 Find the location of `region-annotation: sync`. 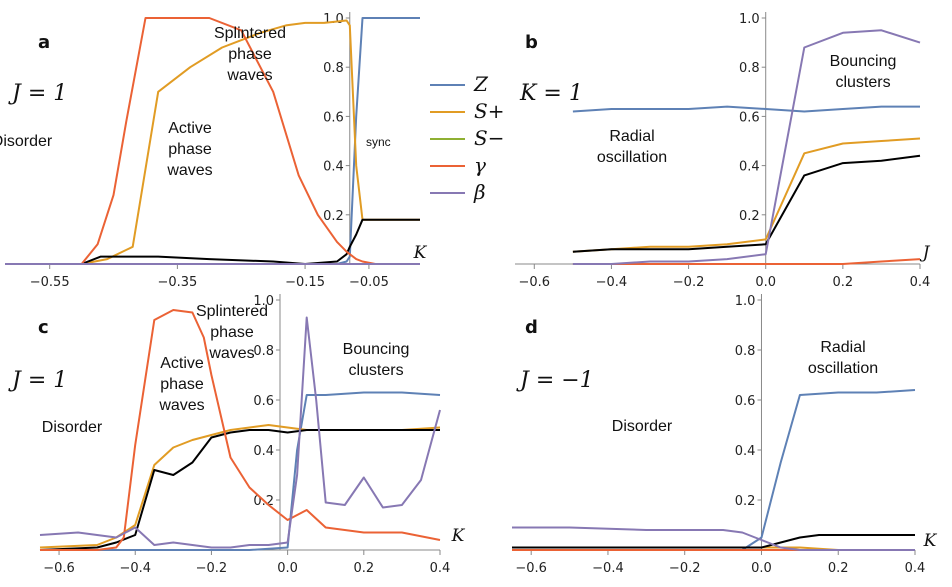

region-annotation: sync is located at coordinates (378, 142).